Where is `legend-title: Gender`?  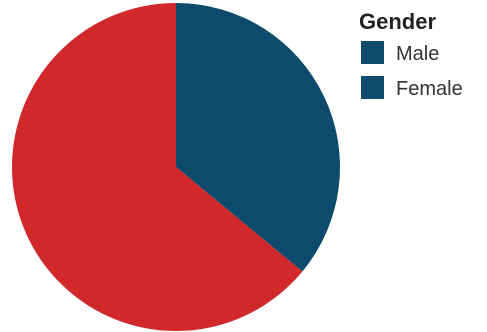
legend-title: Gender is located at coordinates (397, 21).